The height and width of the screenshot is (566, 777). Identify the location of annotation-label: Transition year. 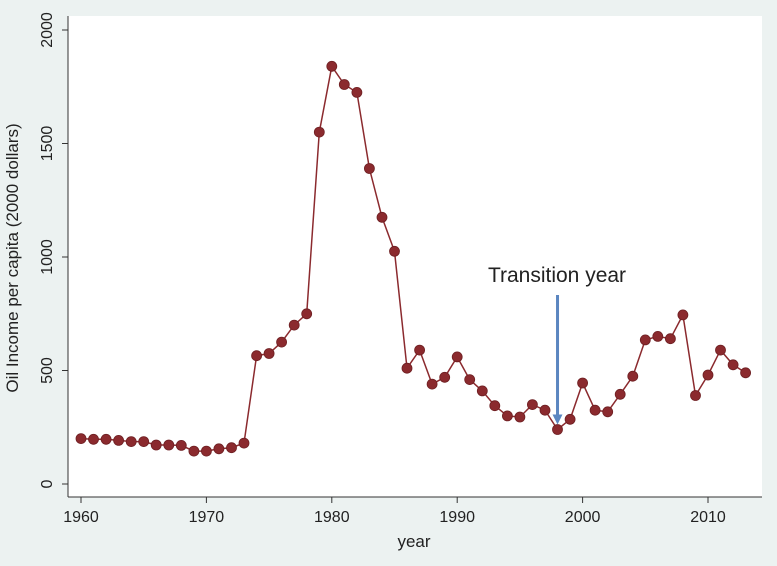
(557, 275).